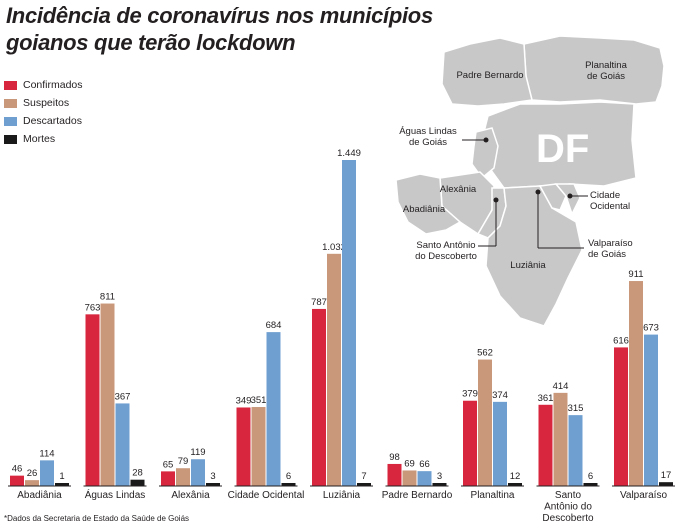  What do you see at coordinates (107, 297) in the screenshot?
I see `data-label-suspeitos-1: 811` at bounding box center [107, 297].